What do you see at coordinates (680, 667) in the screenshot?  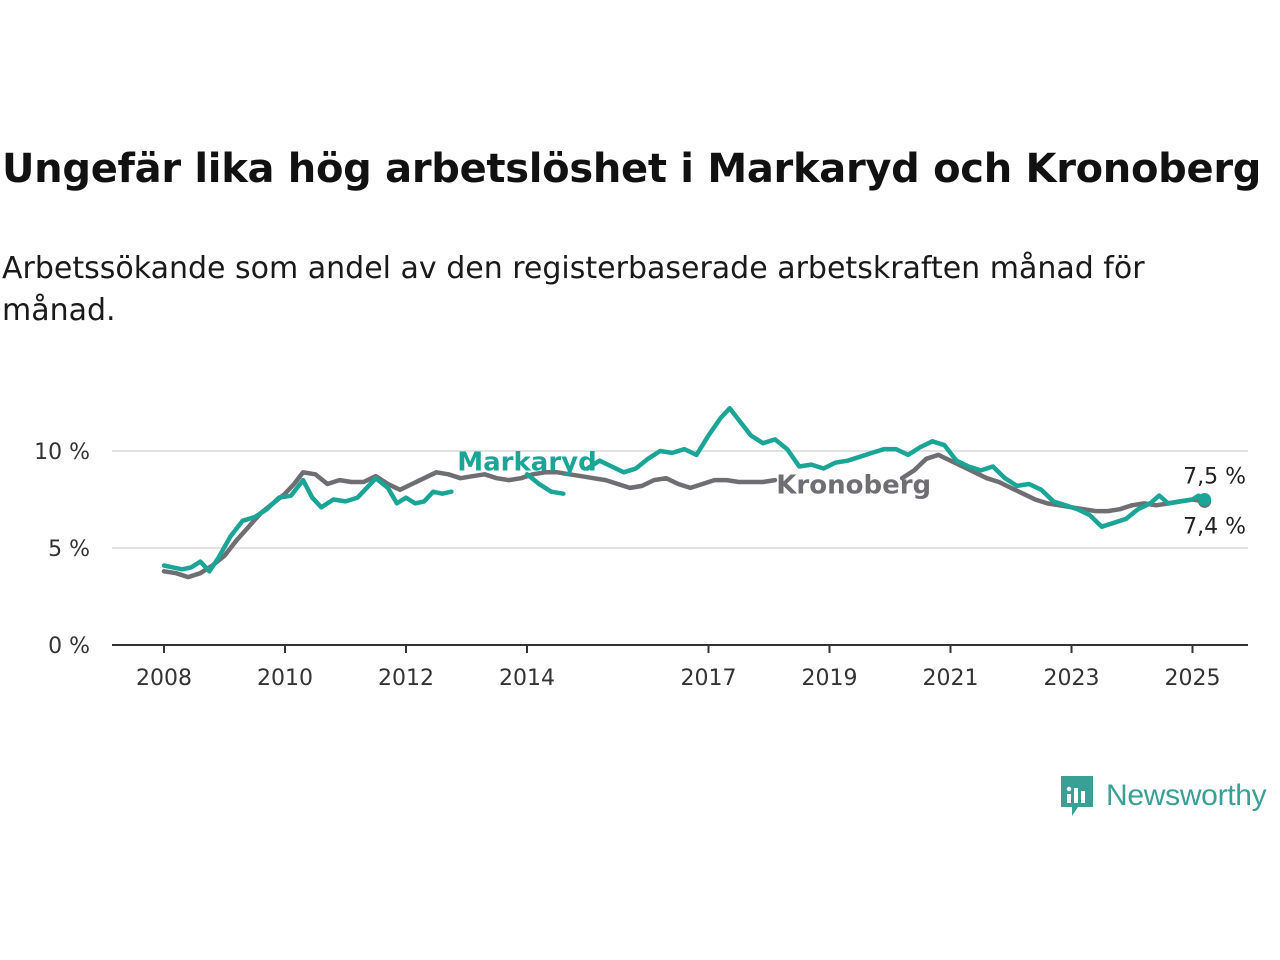 I see `x-axis: 2008 2010 2012 2014 2017 2019 2021 2023 2025` at bounding box center [680, 667].